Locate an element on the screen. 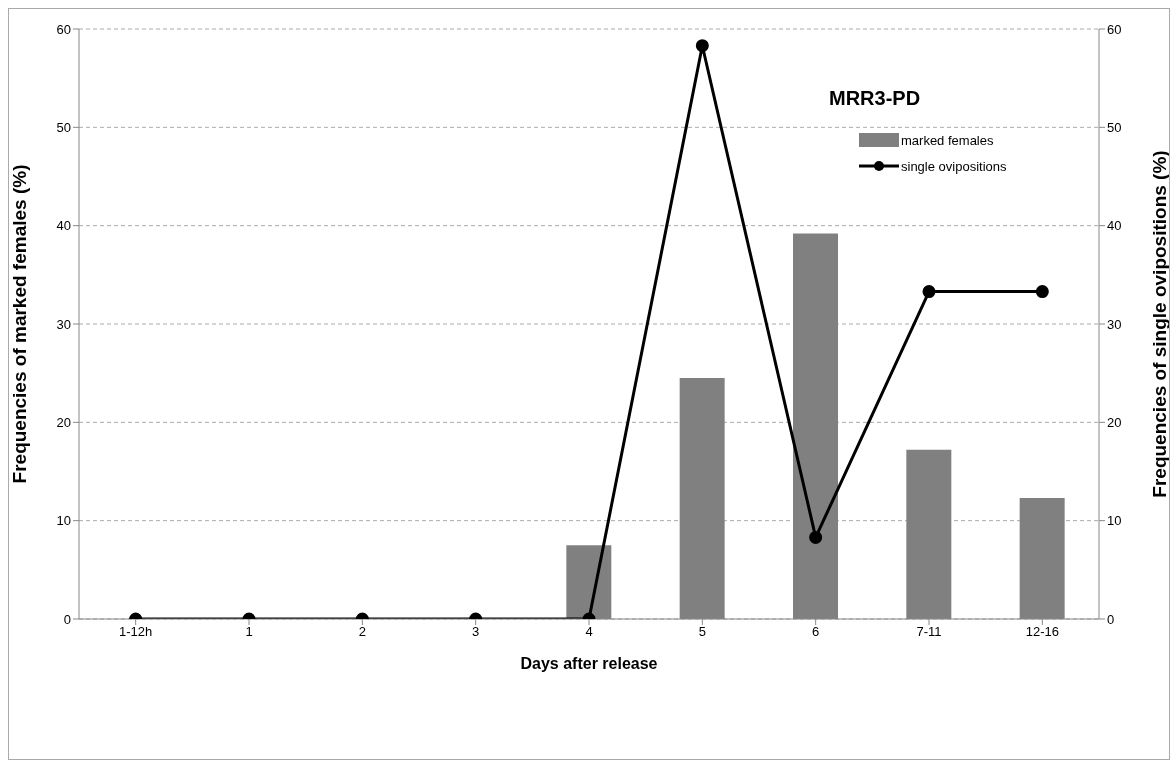 Image resolution: width=1175 pixels, height=767 pixels. y2-tick-label: 30 is located at coordinates (1114, 324).